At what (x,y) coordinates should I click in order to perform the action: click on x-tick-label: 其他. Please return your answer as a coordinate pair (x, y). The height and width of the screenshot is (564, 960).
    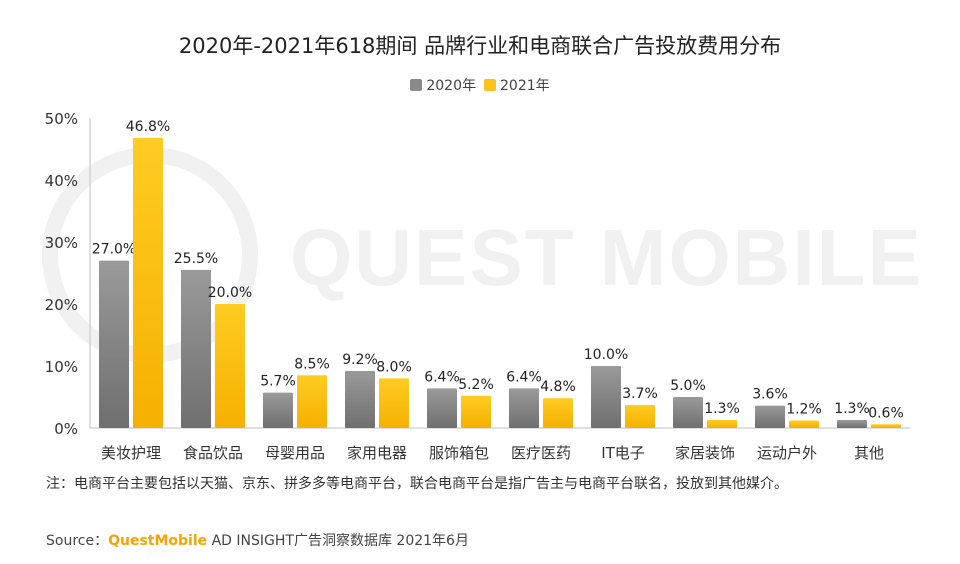
    Looking at the image, I should click on (869, 453).